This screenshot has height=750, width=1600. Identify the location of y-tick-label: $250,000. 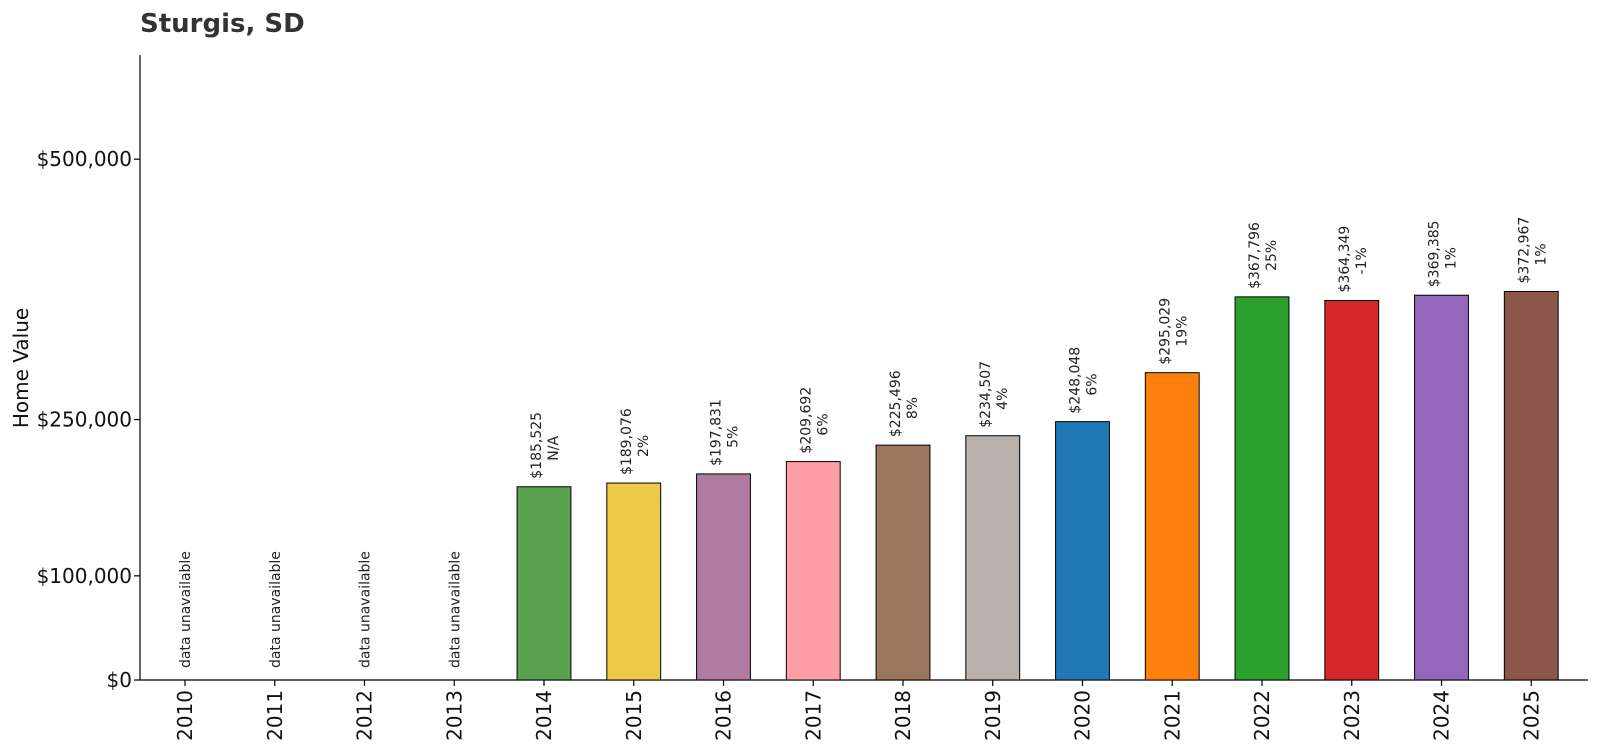
(84, 420).